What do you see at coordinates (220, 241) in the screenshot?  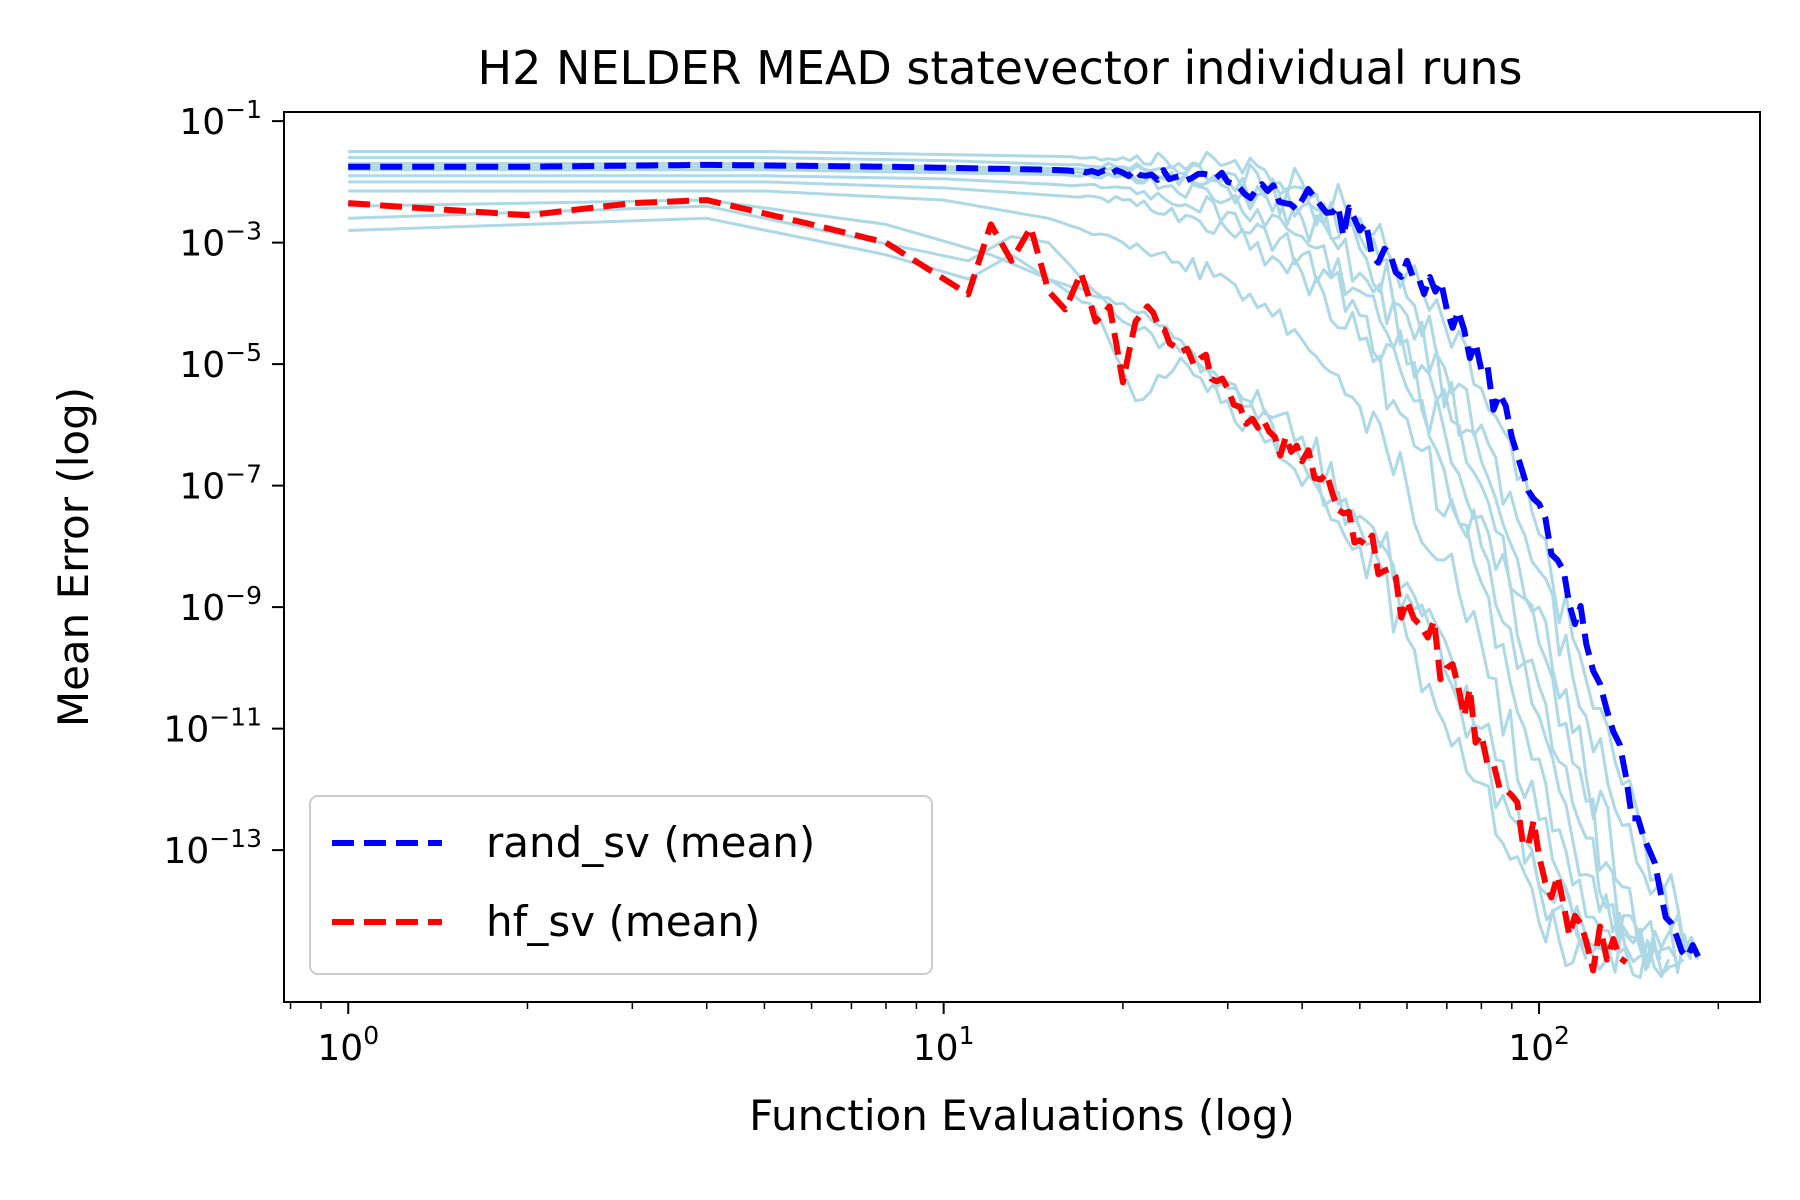 I see `y-tick-label-2: 10⁻³` at bounding box center [220, 241].